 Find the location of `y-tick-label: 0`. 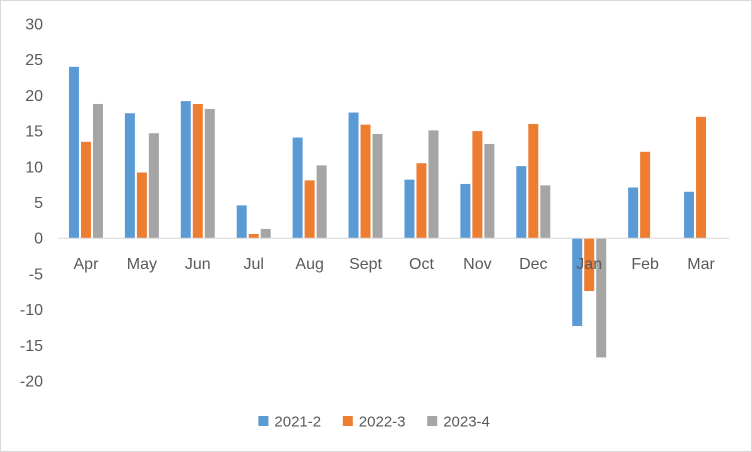

y-tick-label: 0 is located at coordinates (38, 239).